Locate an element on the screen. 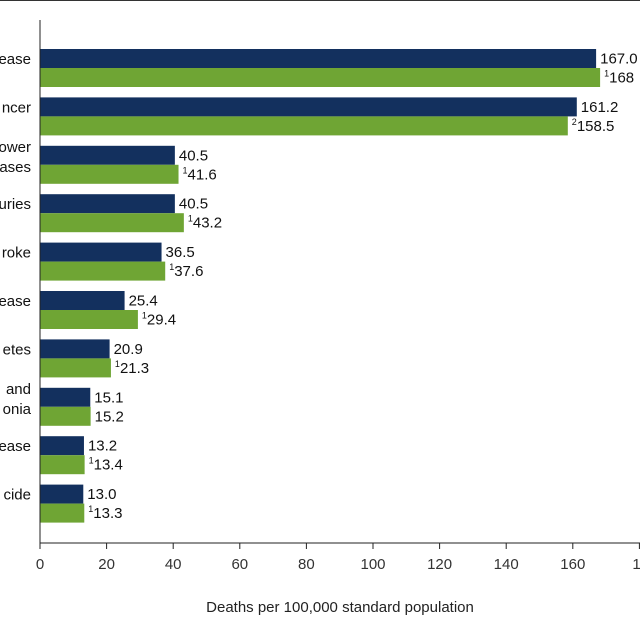 The image size is (640, 640). value-label-s1-2: 141.6 is located at coordinates (200, 174).